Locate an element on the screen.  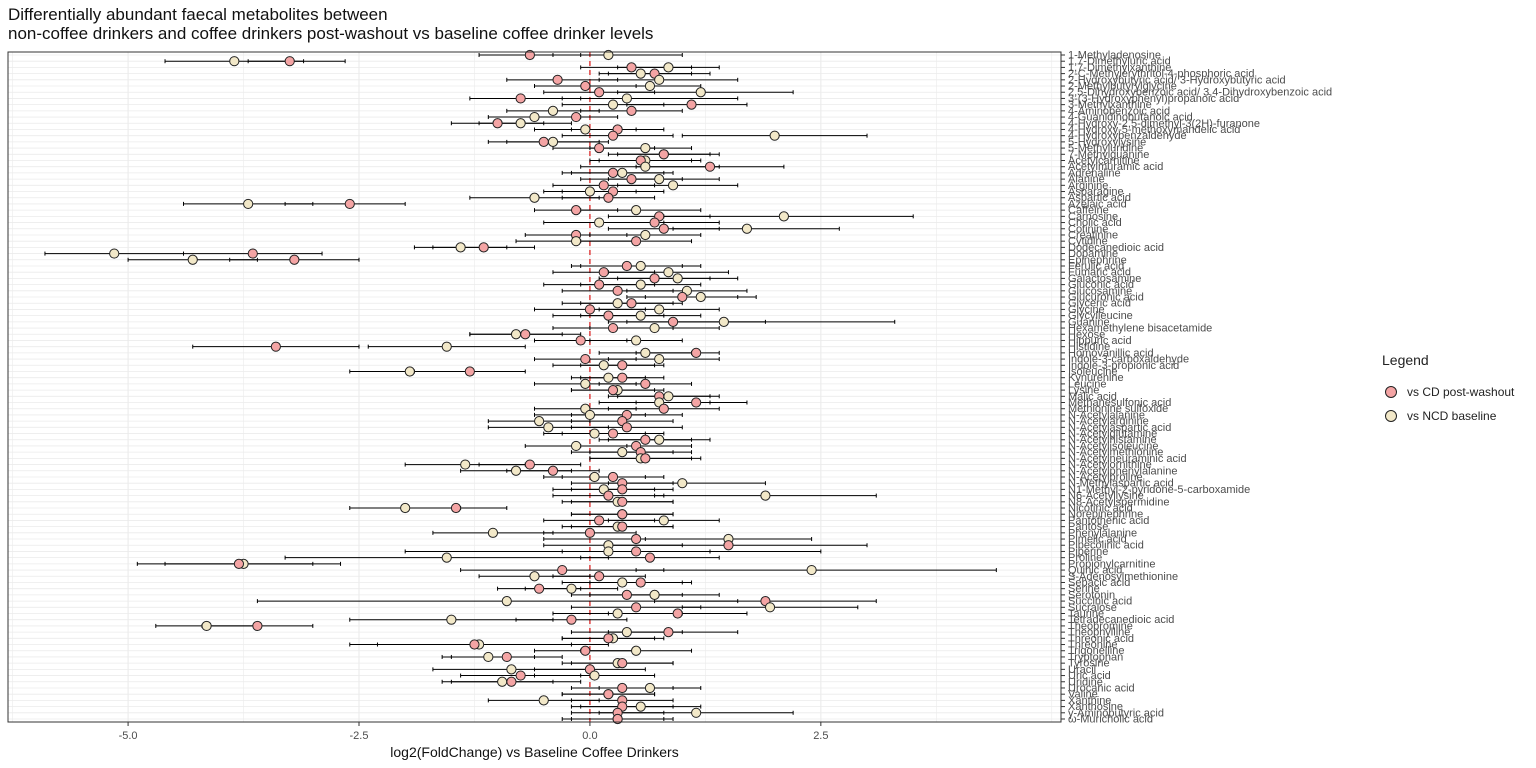
y-tick-label: Leucine is located at coordinates (1087, 384).